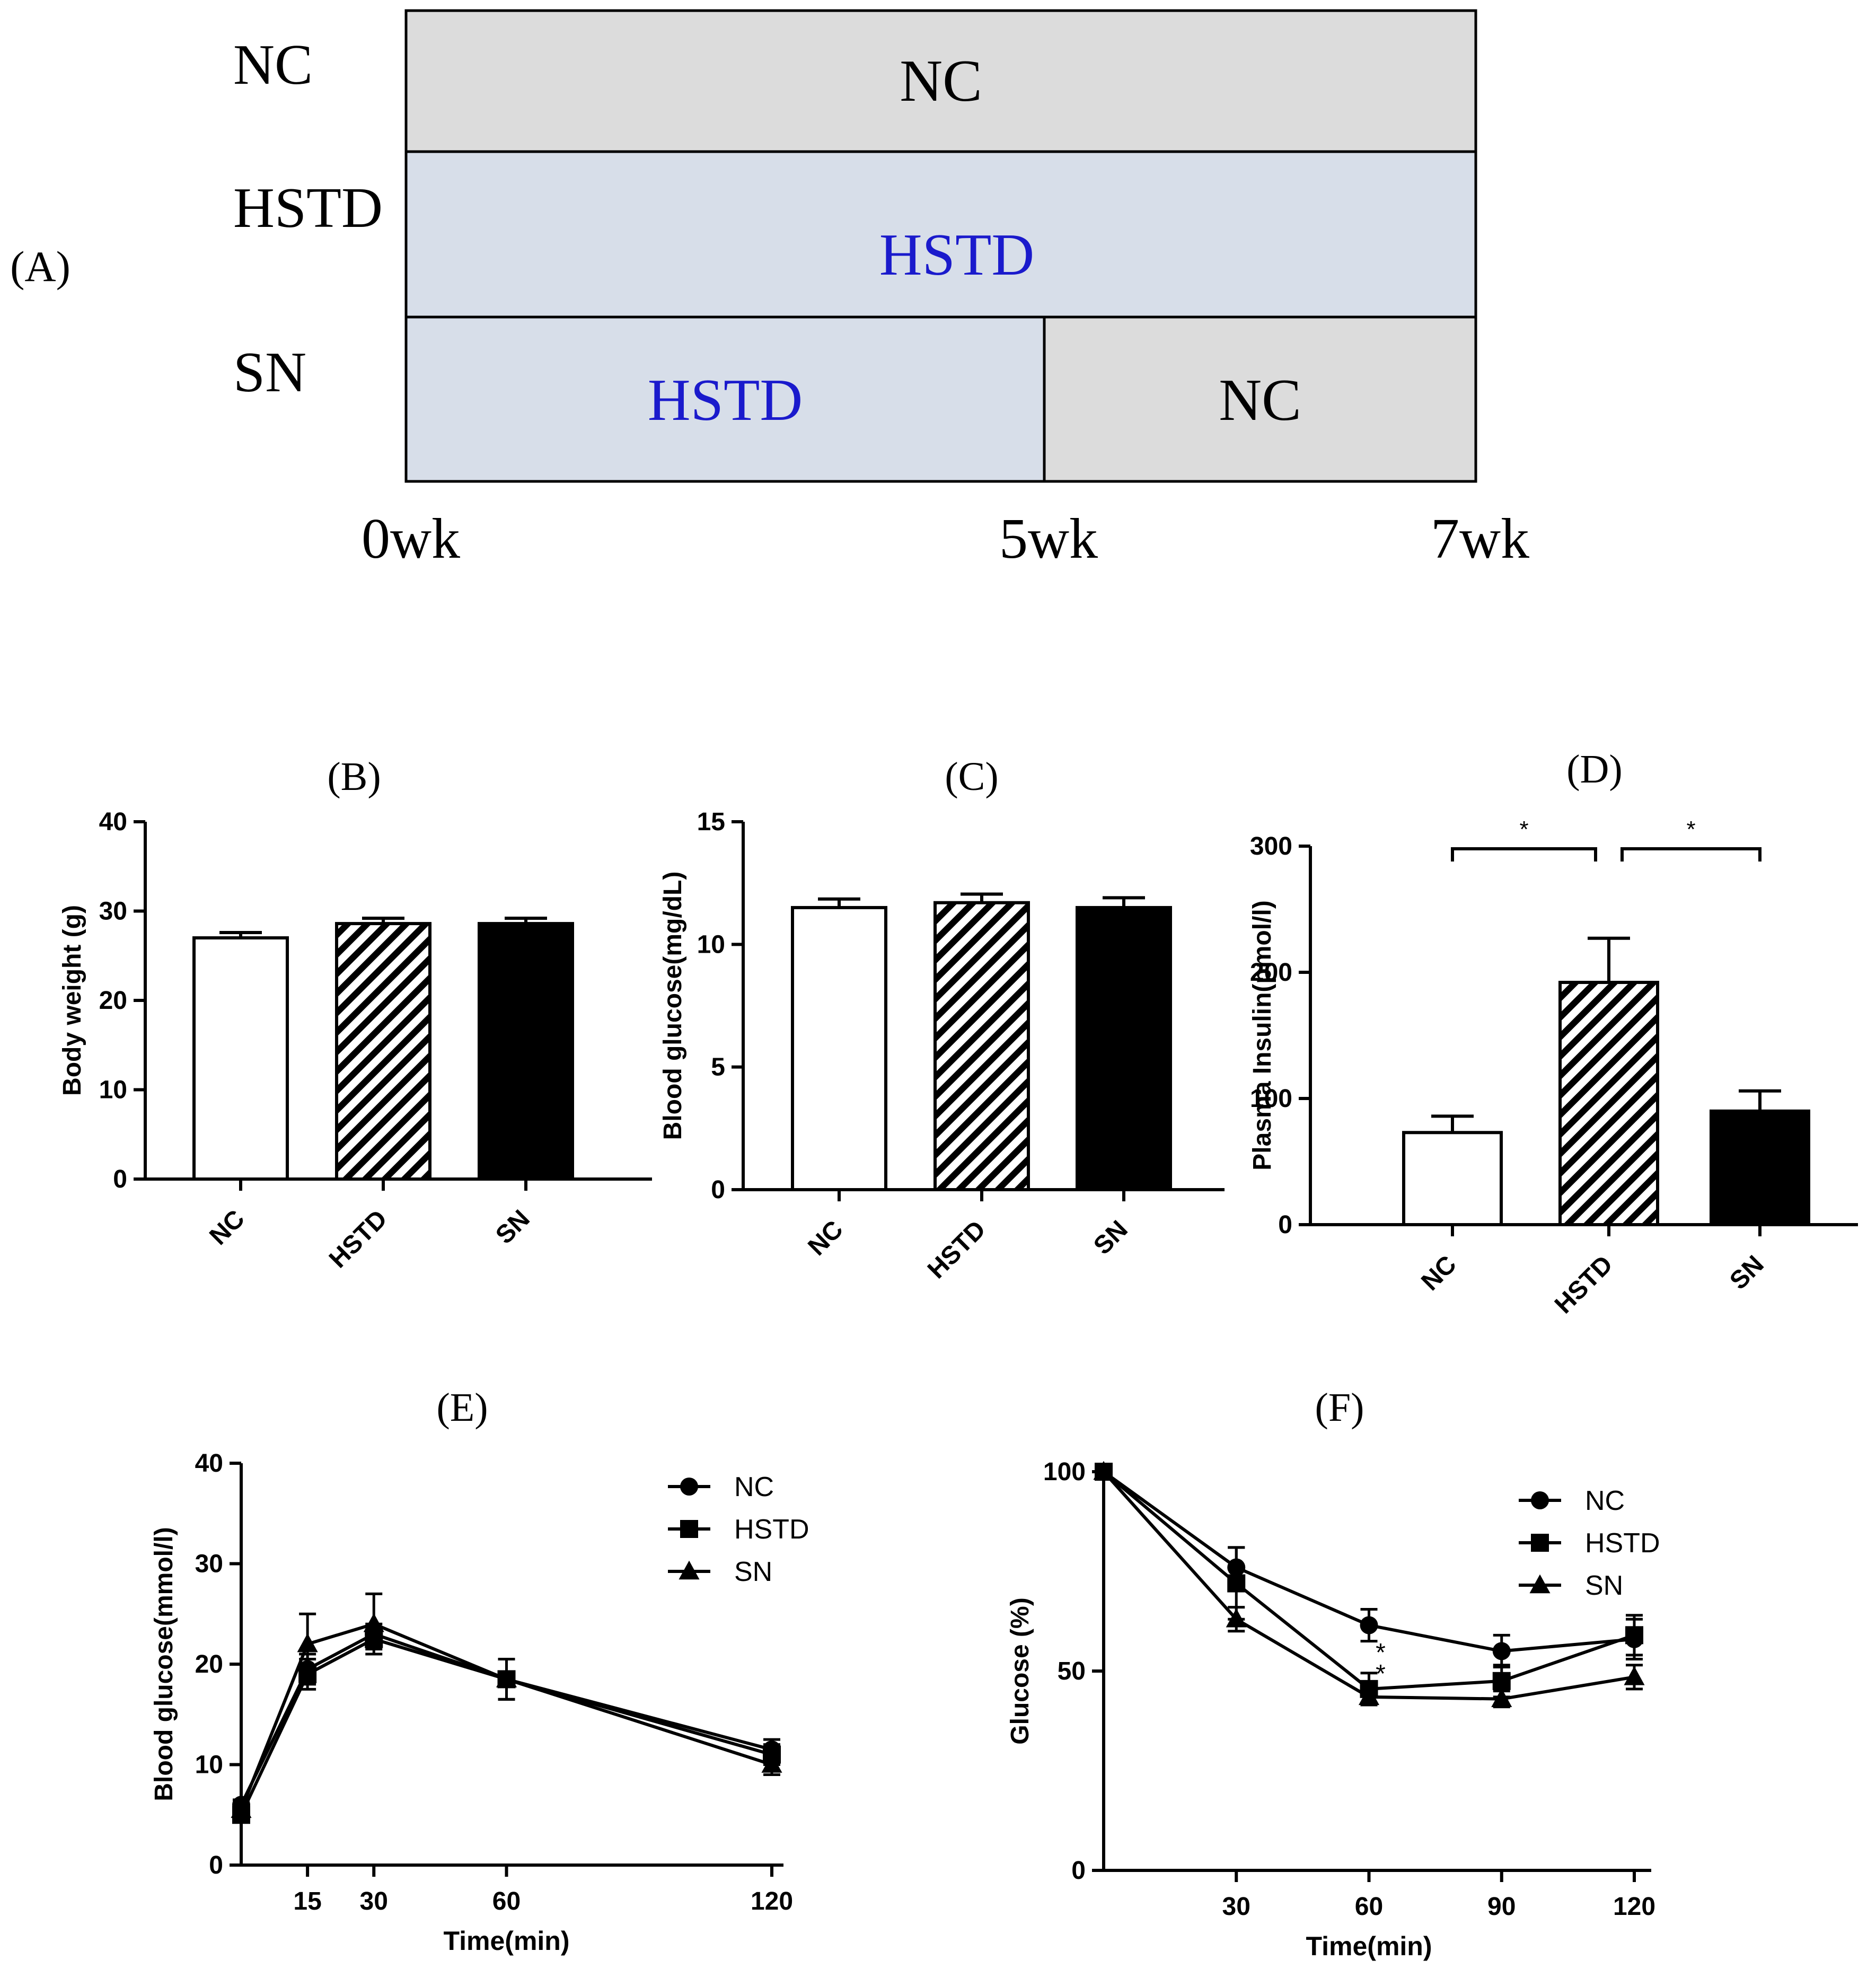 This screenshot has height=1969, width=1876. Describe the element at coordinates (1271, 973) in the screenshot. I see `y-tick-label: 200` at that location.